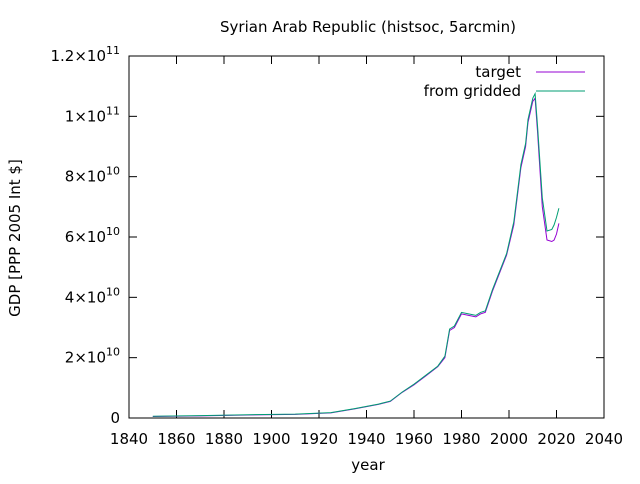 This screenshot has height=484, width=640. Describe the element at coordinates (461, 439) in the screenshot. I see `x-tick-label: 1980` at that location.